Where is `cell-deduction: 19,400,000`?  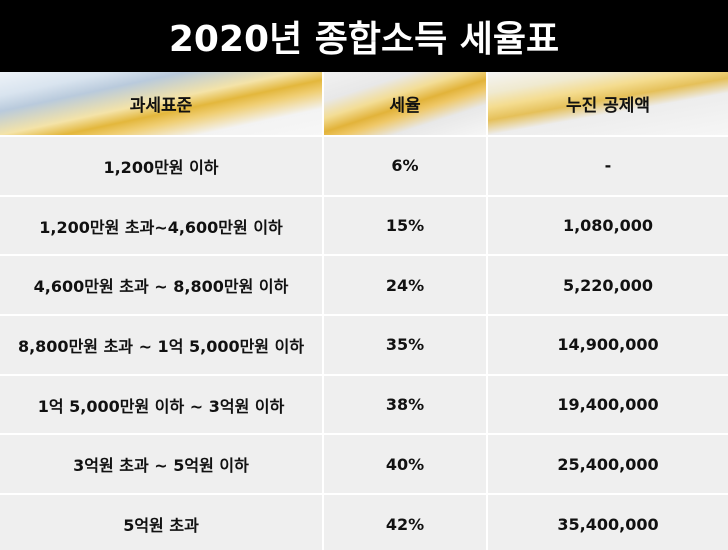
cell-deduction: 19,400,000 is located at coordinates (607, 404).